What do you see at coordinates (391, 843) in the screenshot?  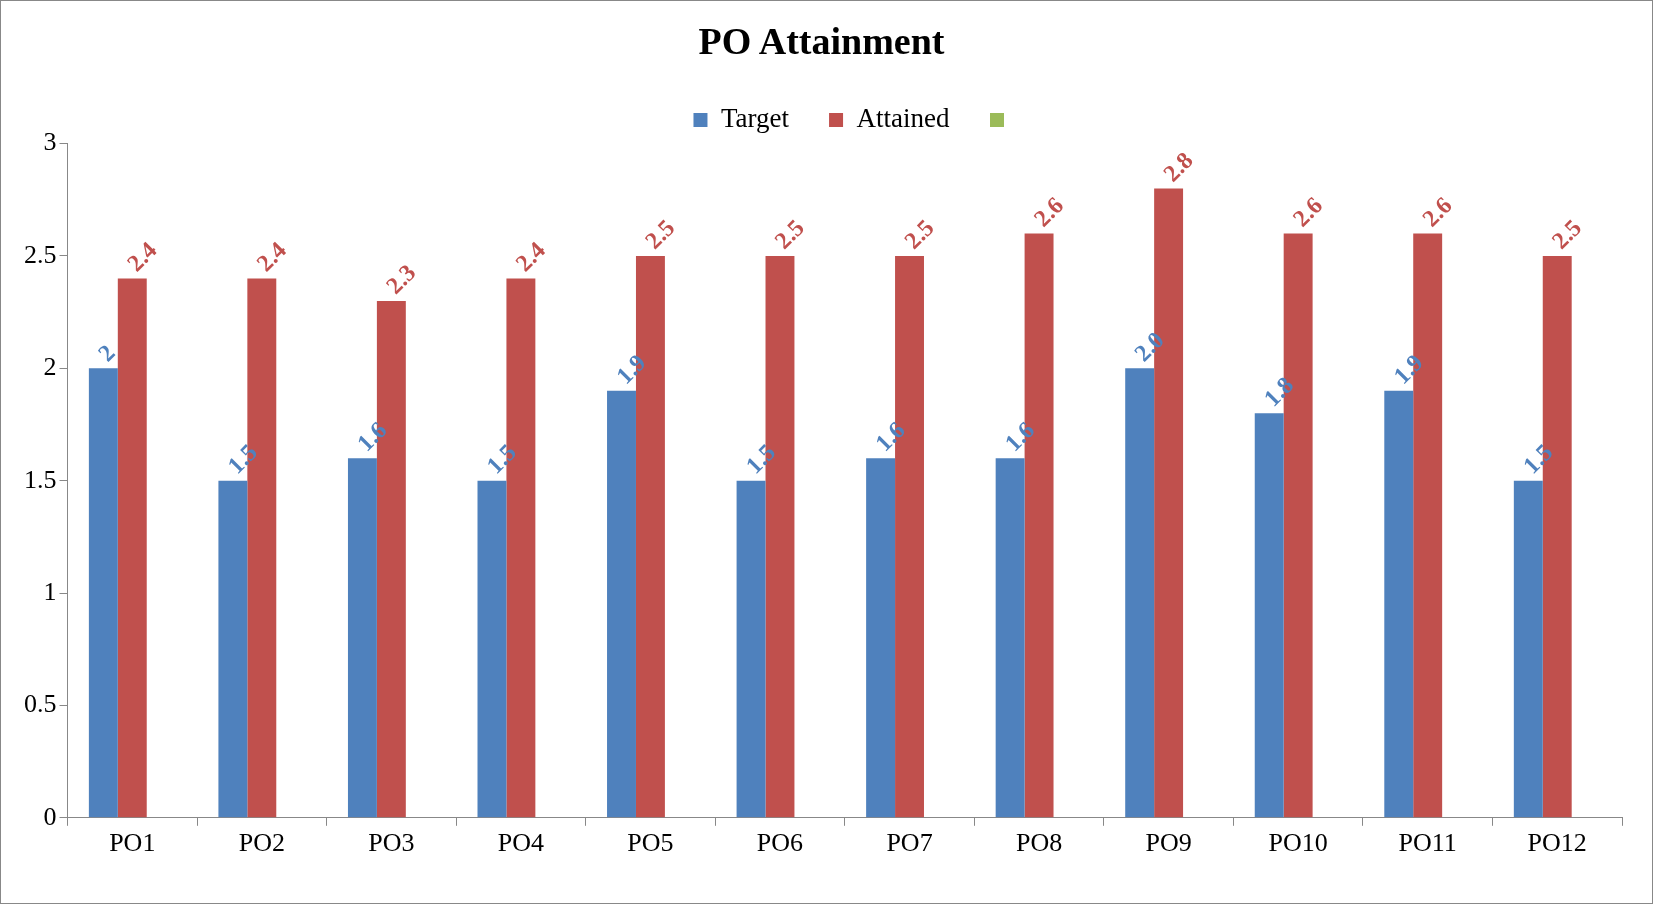 I see `x-tick-label: PO3` at bounding box center [391, 843].